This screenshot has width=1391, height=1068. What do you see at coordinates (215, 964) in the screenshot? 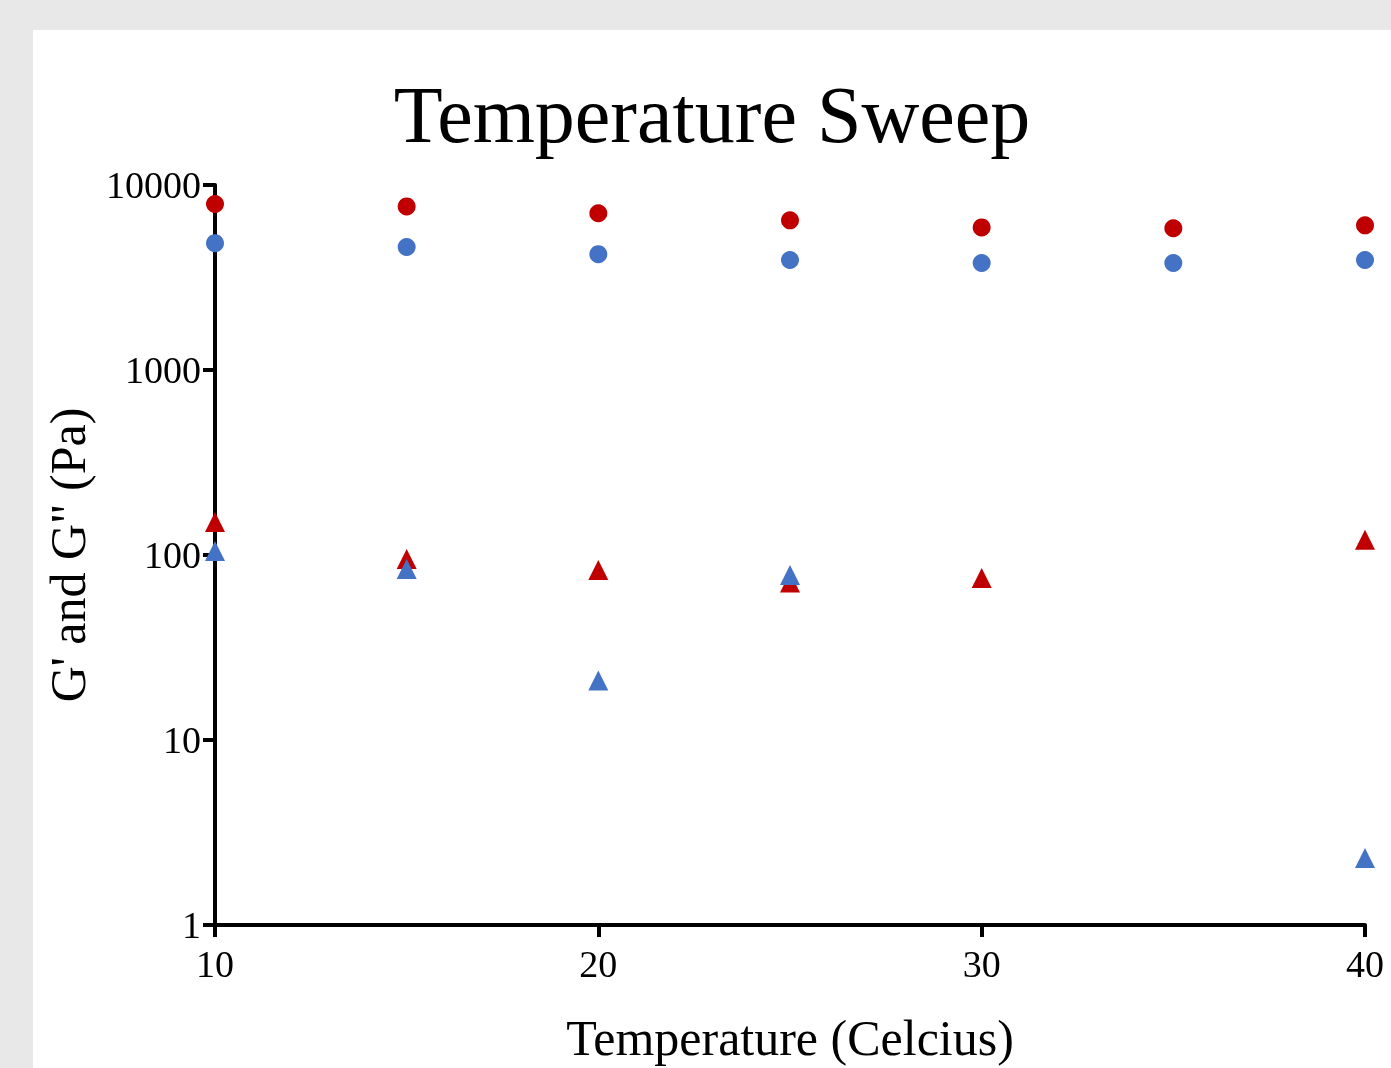
I see `x-tick-label: 10` at bounding box center [215, 964].